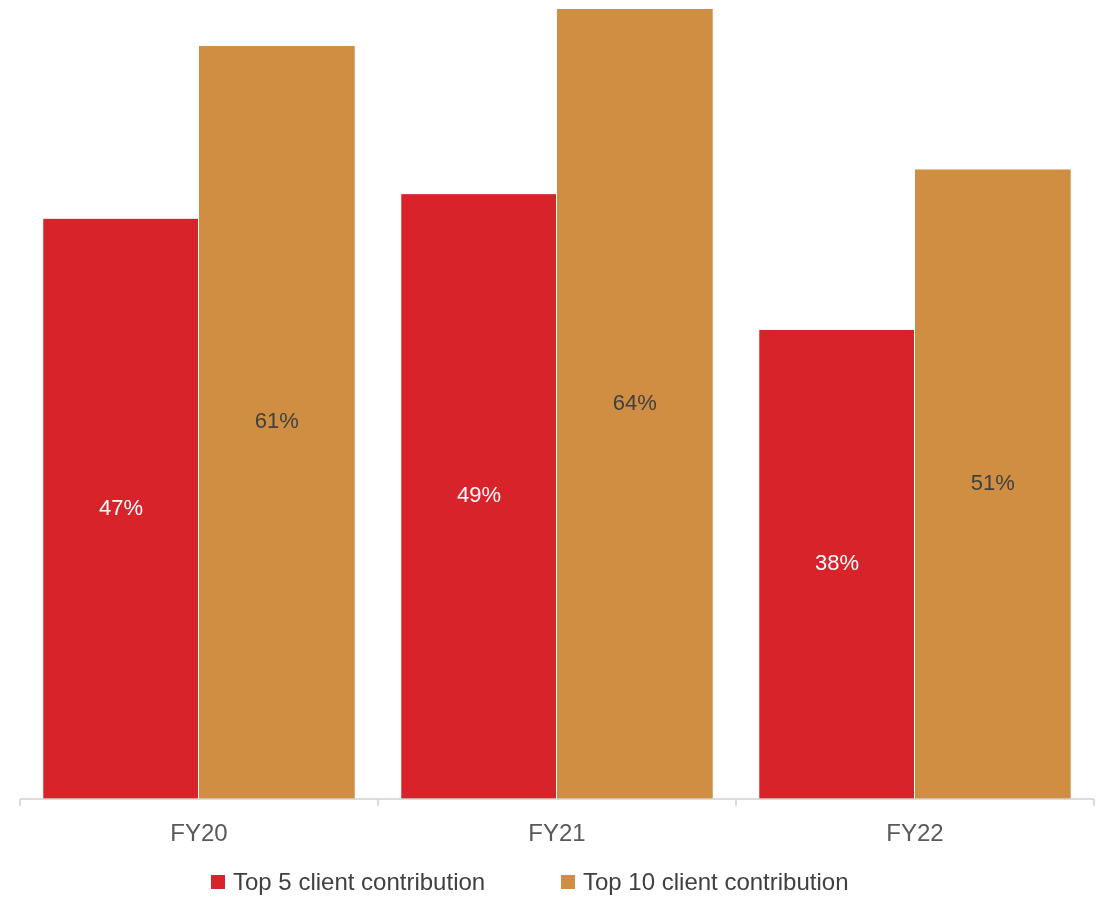 This screenshot has width=1098, height=904. I want to click on data-label: 51%, so click(992, 483).